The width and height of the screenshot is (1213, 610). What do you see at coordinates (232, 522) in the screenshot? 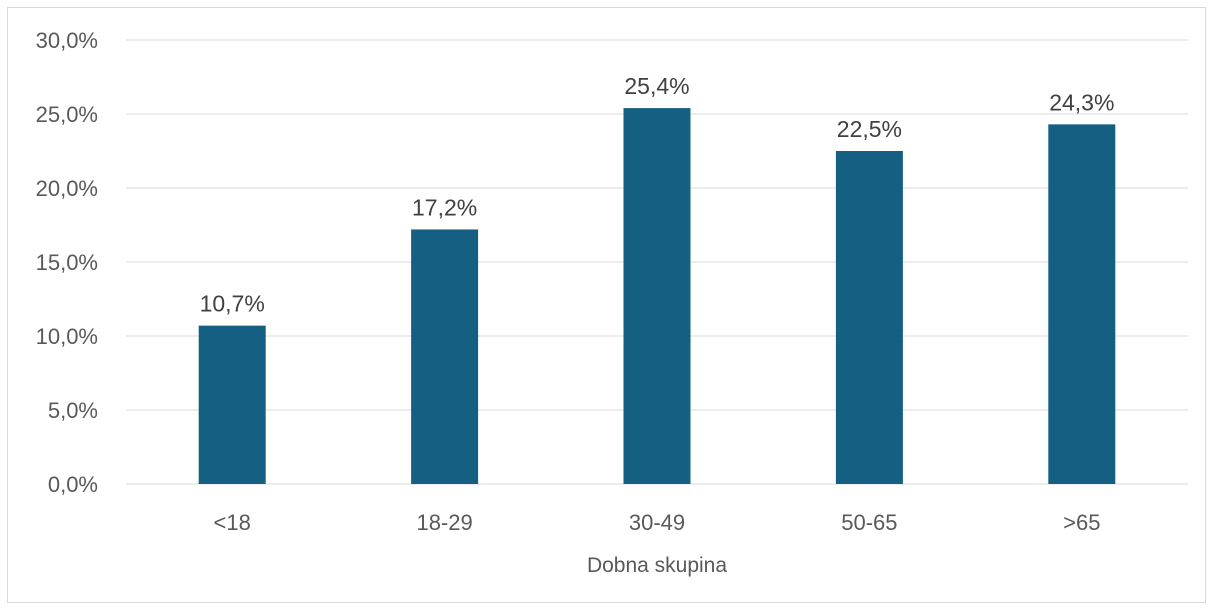
I see `x-tick-label: <18` at bounding box center [232, 522].